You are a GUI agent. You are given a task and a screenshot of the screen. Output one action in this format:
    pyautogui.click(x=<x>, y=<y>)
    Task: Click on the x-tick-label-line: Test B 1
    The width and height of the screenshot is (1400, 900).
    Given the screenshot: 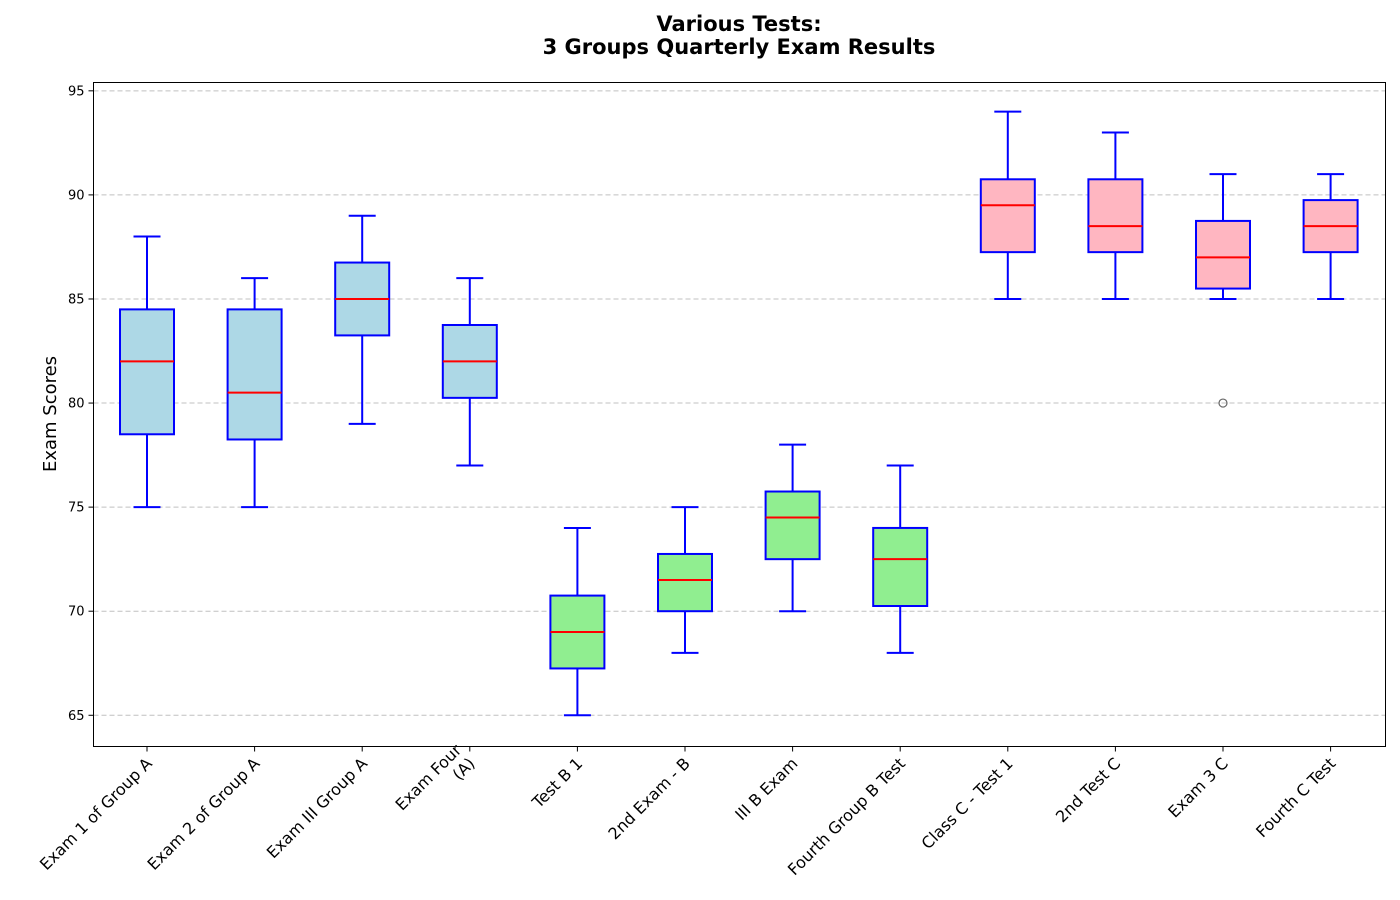 What is the action you would take?
    pyautogui.click(x=557, y=783)
    